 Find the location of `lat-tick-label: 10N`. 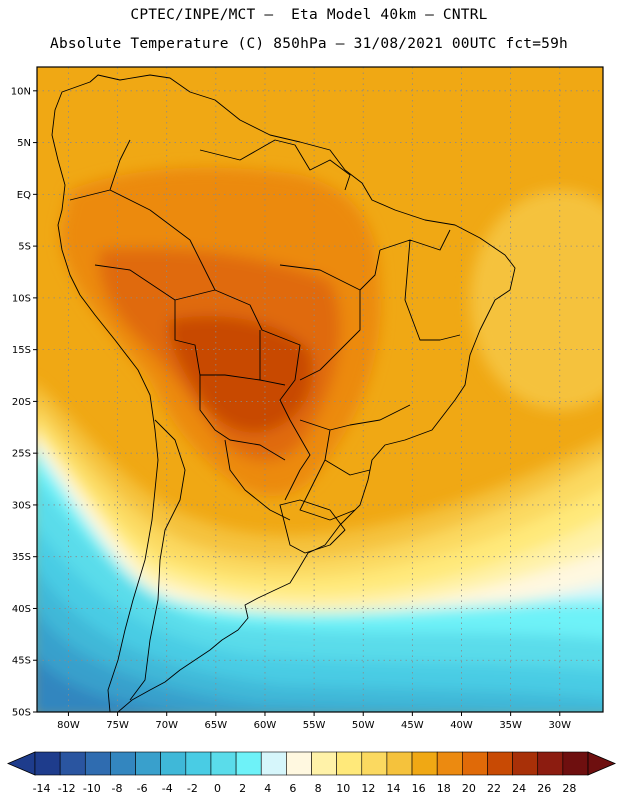

lat-tick-label: 10N is located at coordinates (21, 91).